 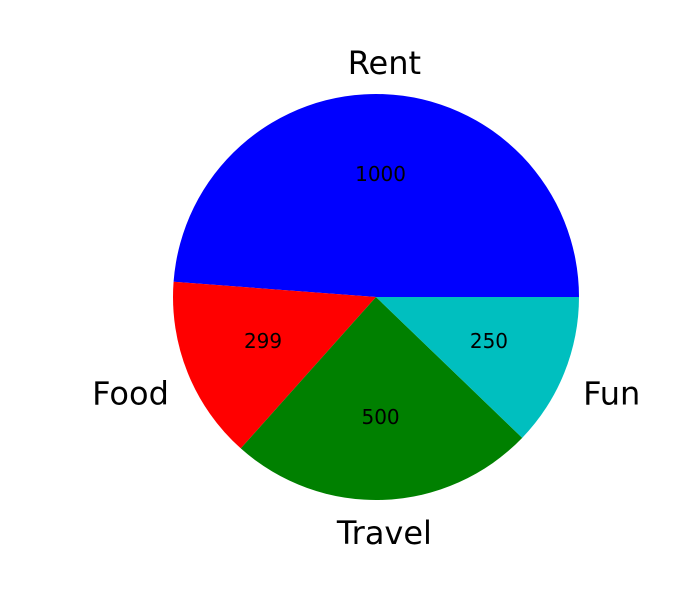 What do you see at coordinates (380, 174) in the screenshot?
I see `value-label-rent: 1000` at bounding box center [380, 174].